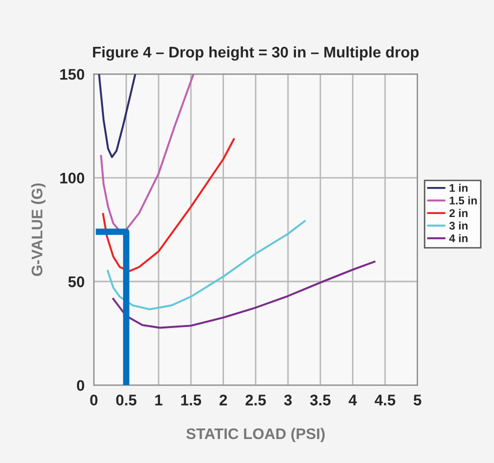  What do you see at coordinates (458, 212) in the screenshot?
I see `legend-label: 2 in` at bounding box center [458, 212].